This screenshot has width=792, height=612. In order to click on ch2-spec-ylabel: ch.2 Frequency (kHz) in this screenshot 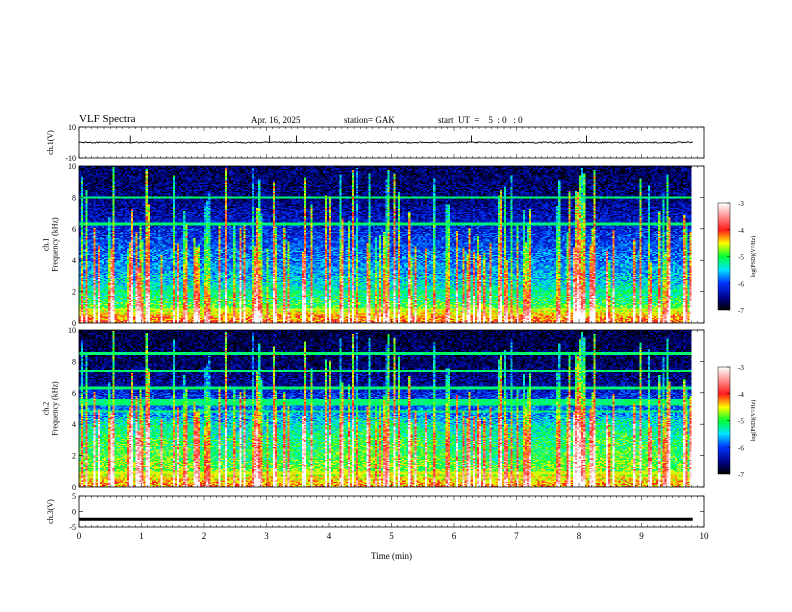, I will do `click(51, 408)`.